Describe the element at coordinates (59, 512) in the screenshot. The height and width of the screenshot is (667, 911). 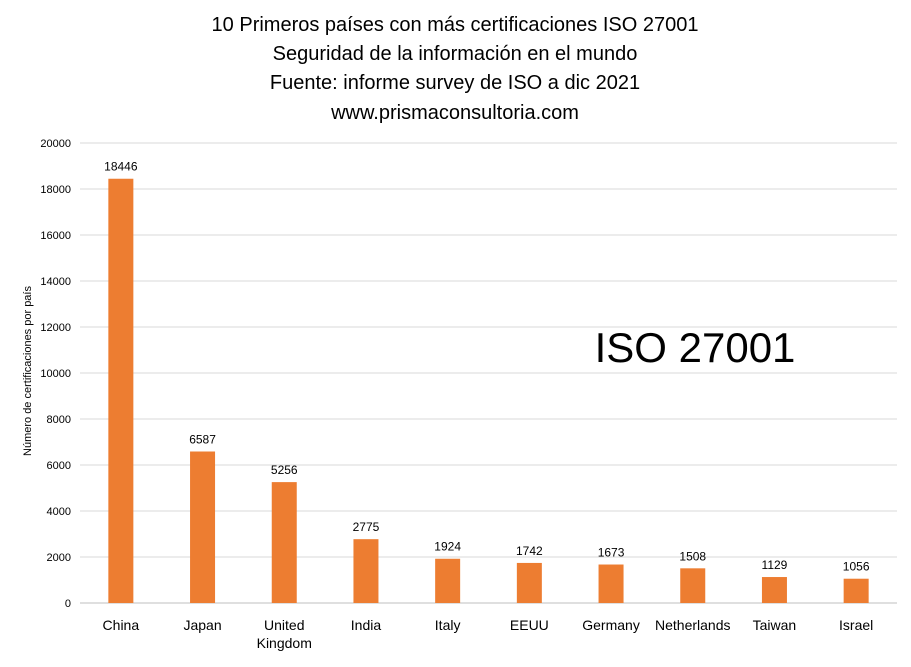
I see `y-tick-label: 4000` at that location.